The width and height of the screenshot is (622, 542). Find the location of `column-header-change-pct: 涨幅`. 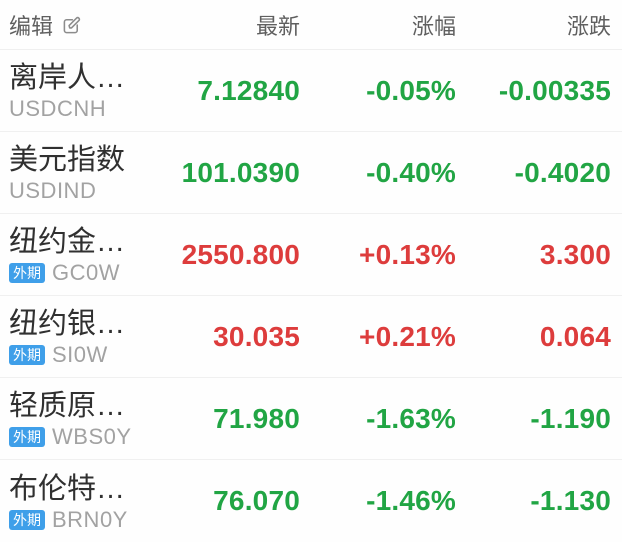

column-header-change-pct: 涨幅 is located at coordinates (433, 26).